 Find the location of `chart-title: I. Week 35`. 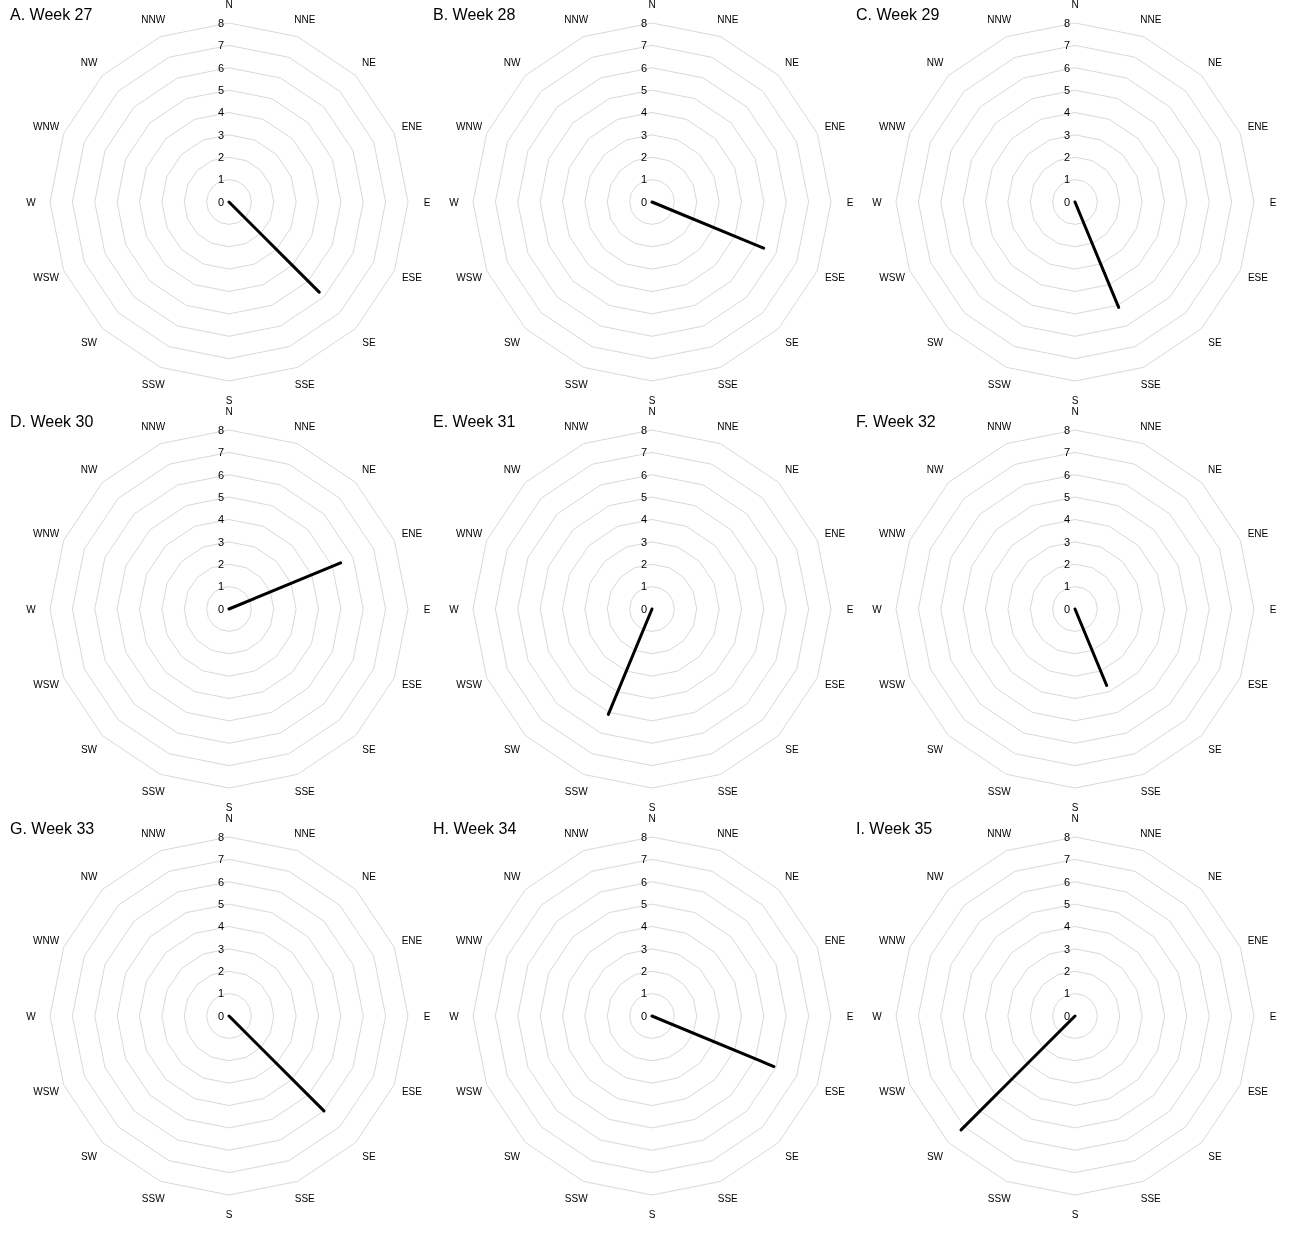

chart-title: I. Week 35 is located at coordinates (894, 828).